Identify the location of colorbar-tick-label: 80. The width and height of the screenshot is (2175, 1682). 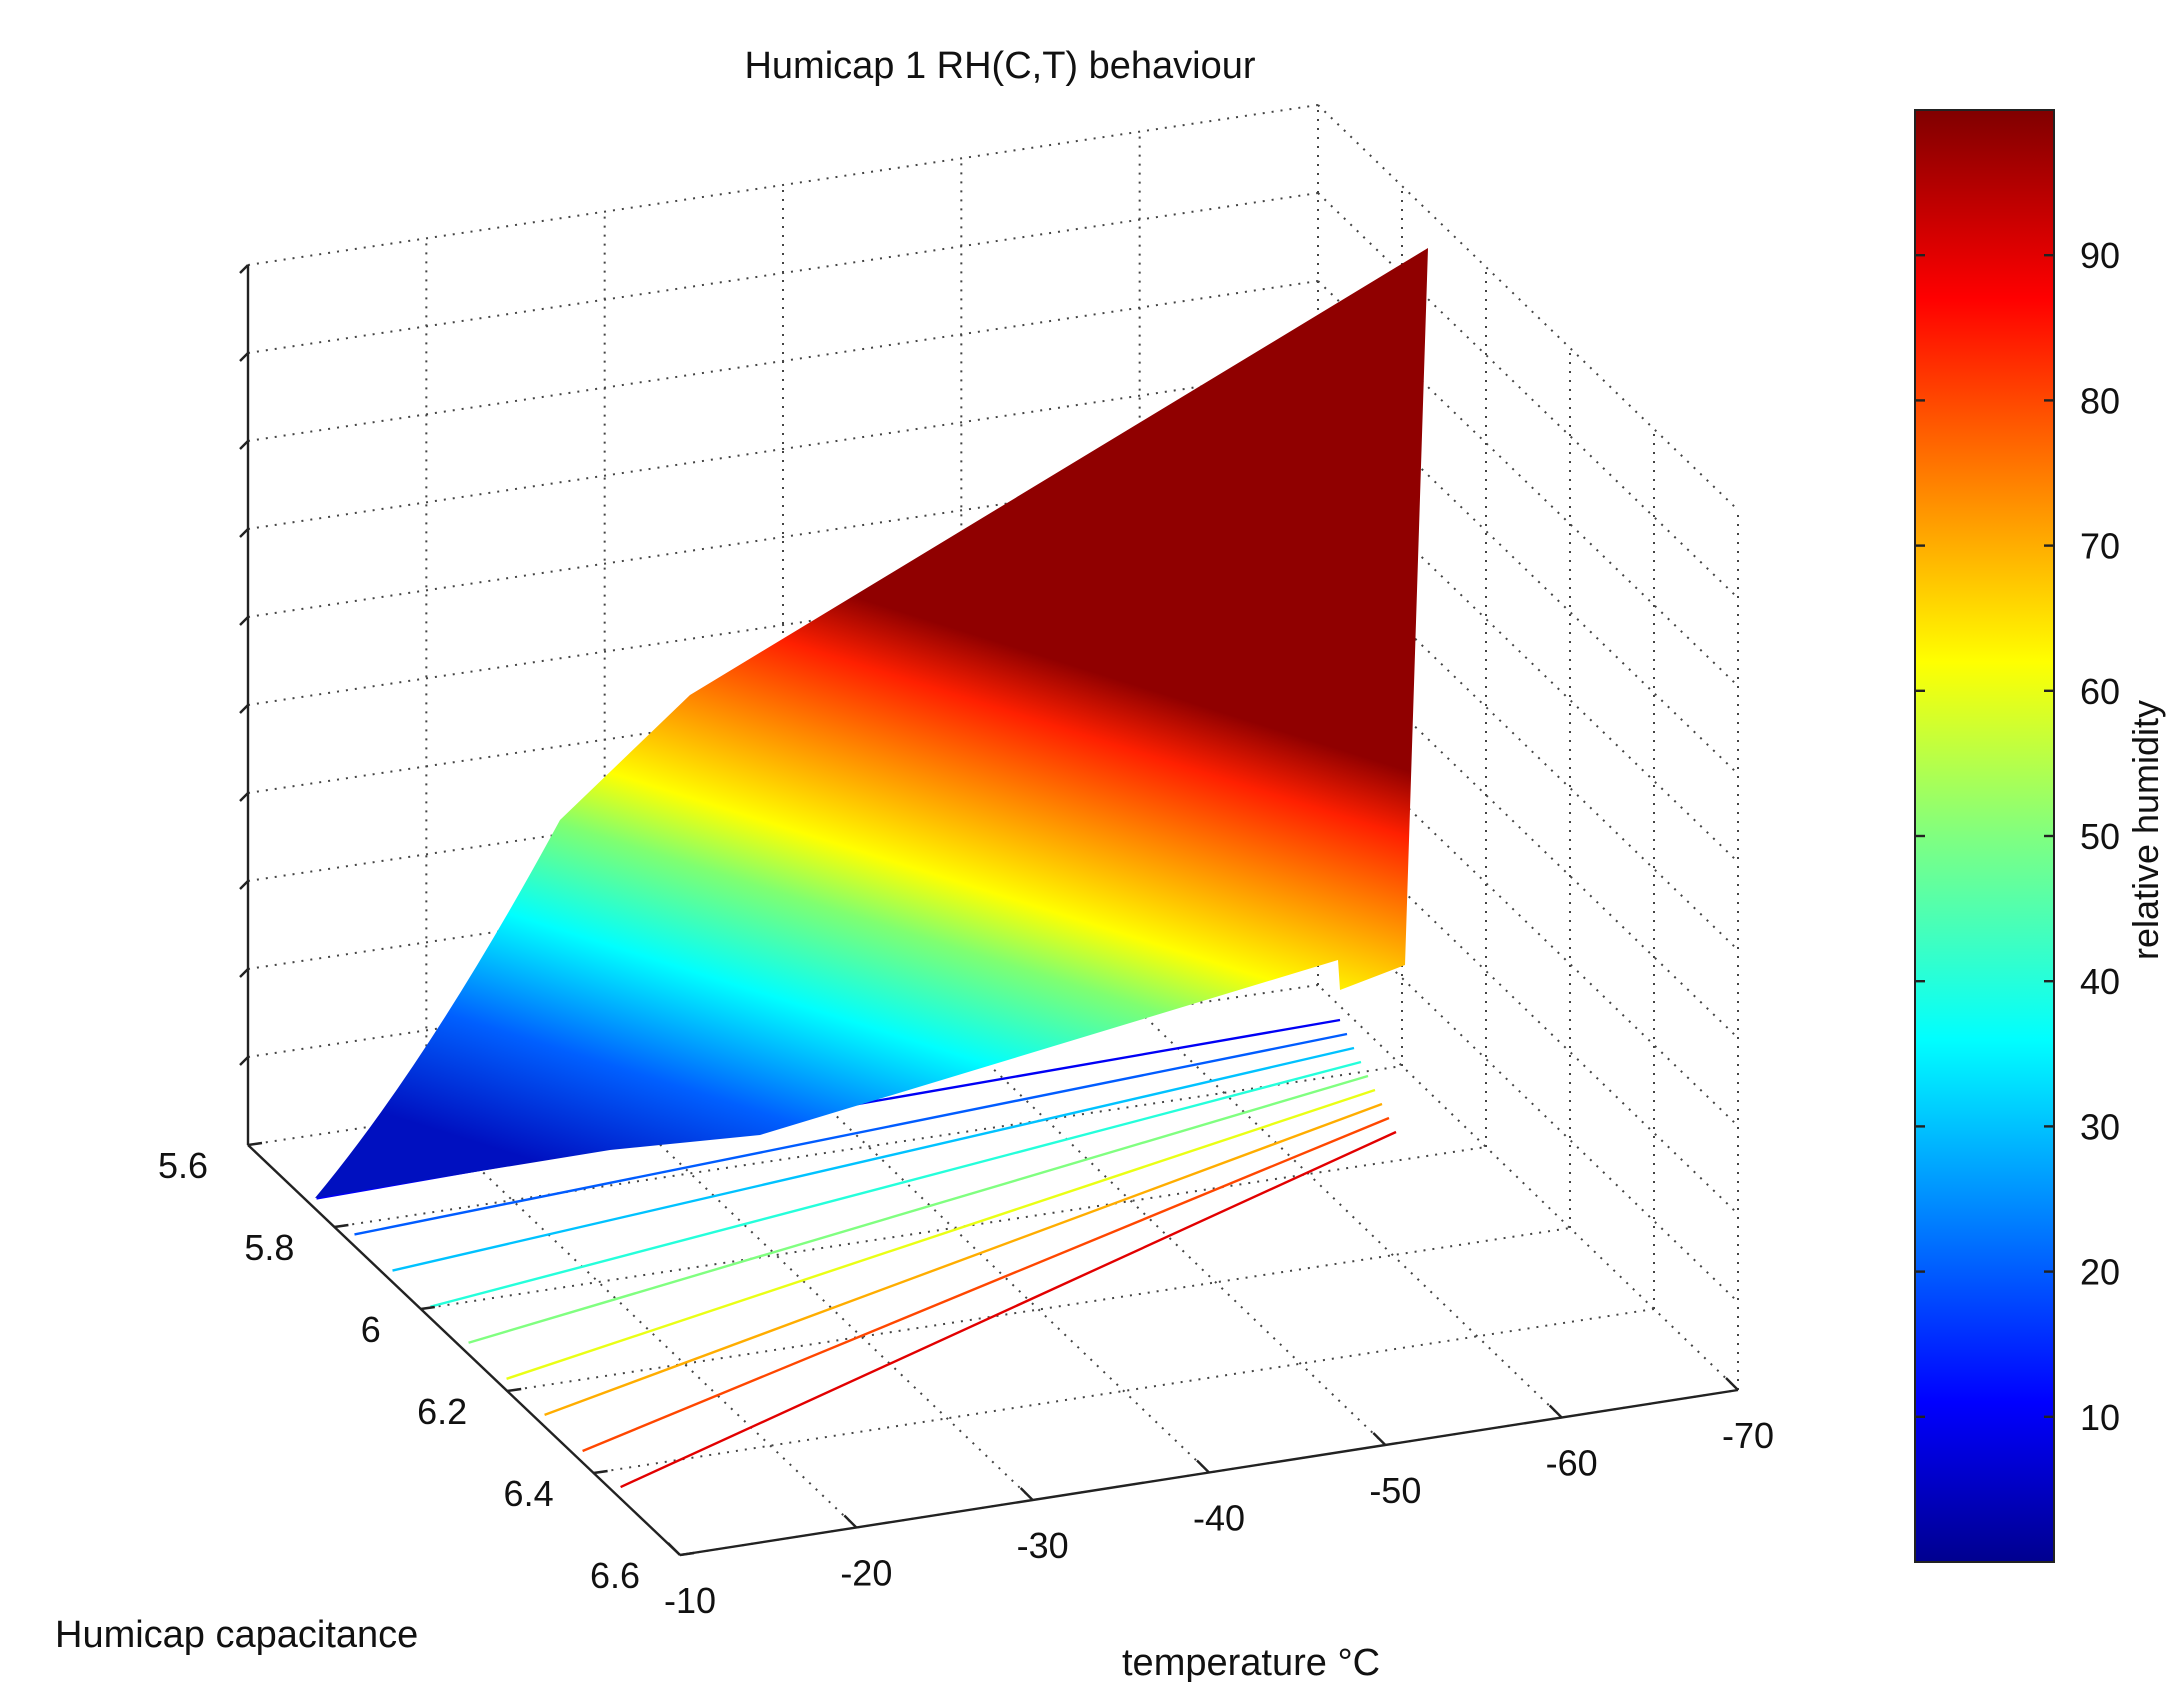
(2100, 400).